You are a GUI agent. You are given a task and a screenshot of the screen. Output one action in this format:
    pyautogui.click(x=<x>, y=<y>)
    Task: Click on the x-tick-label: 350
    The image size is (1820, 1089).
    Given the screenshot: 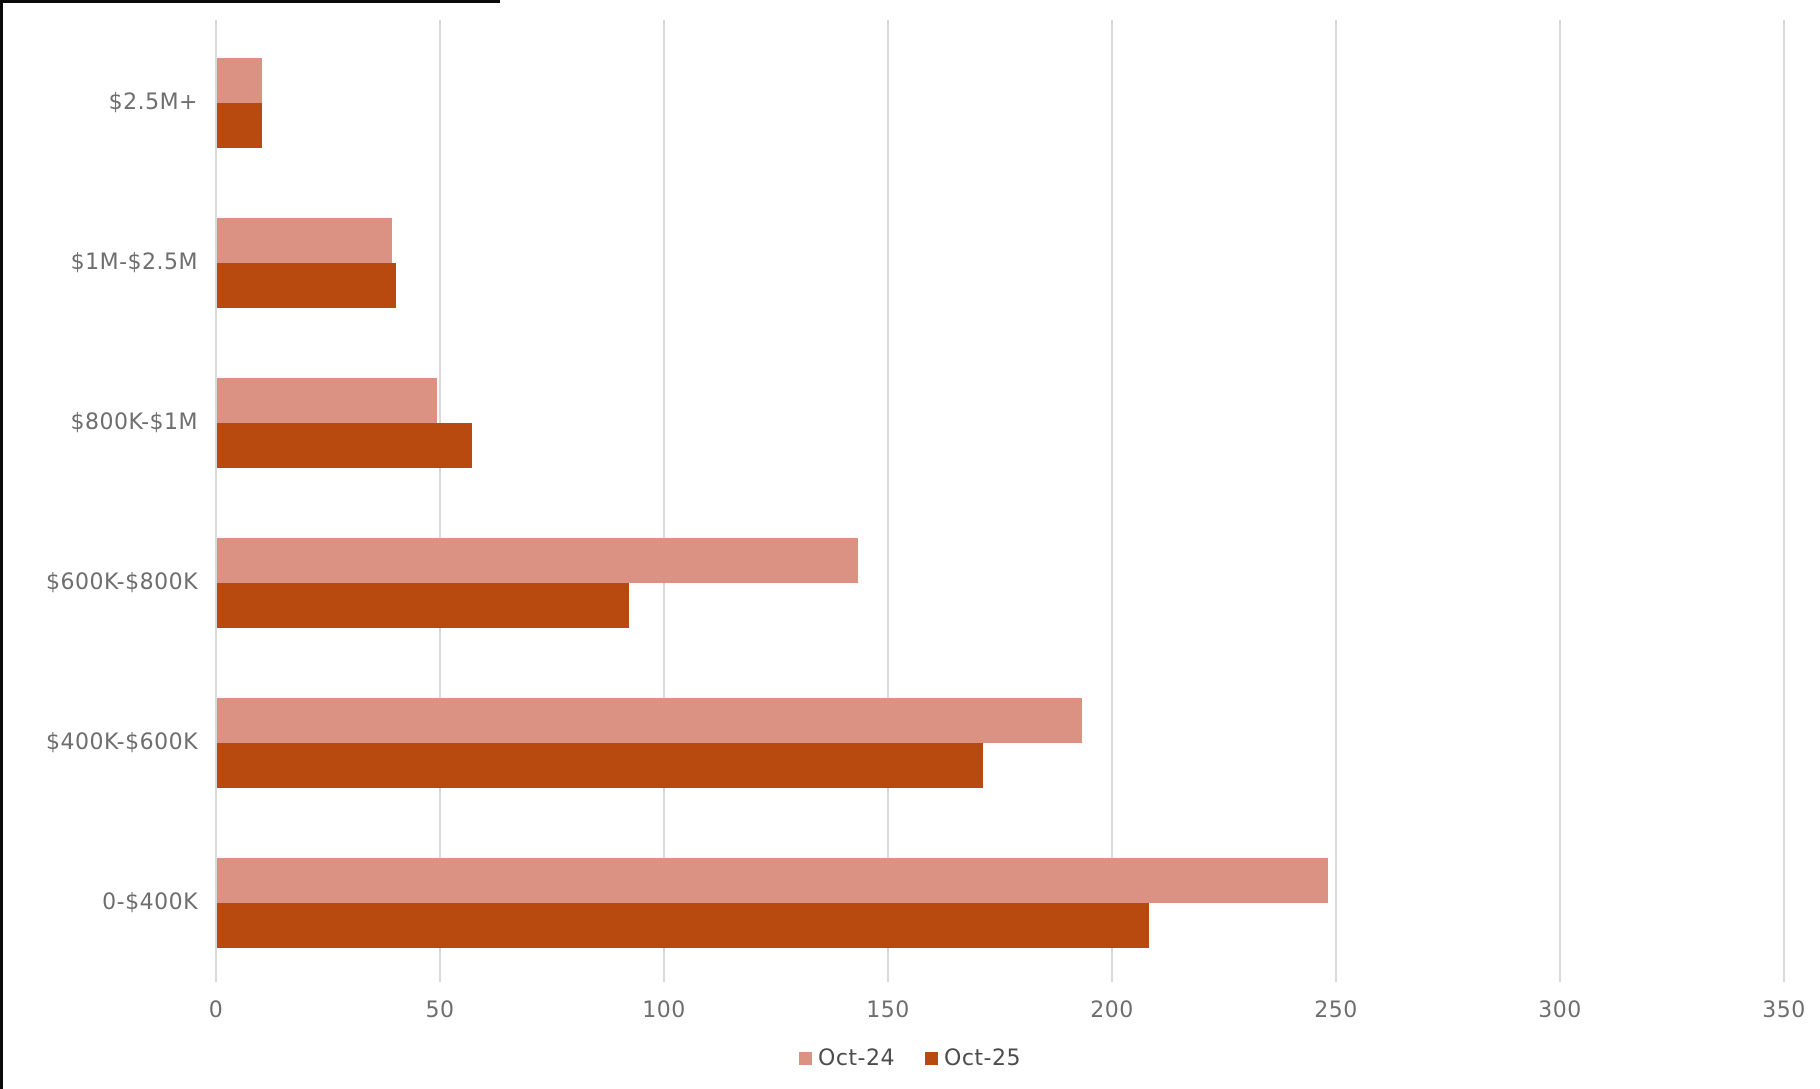 What is the action you would take?
    pyautogui.click(x=1784, y=1010)
    